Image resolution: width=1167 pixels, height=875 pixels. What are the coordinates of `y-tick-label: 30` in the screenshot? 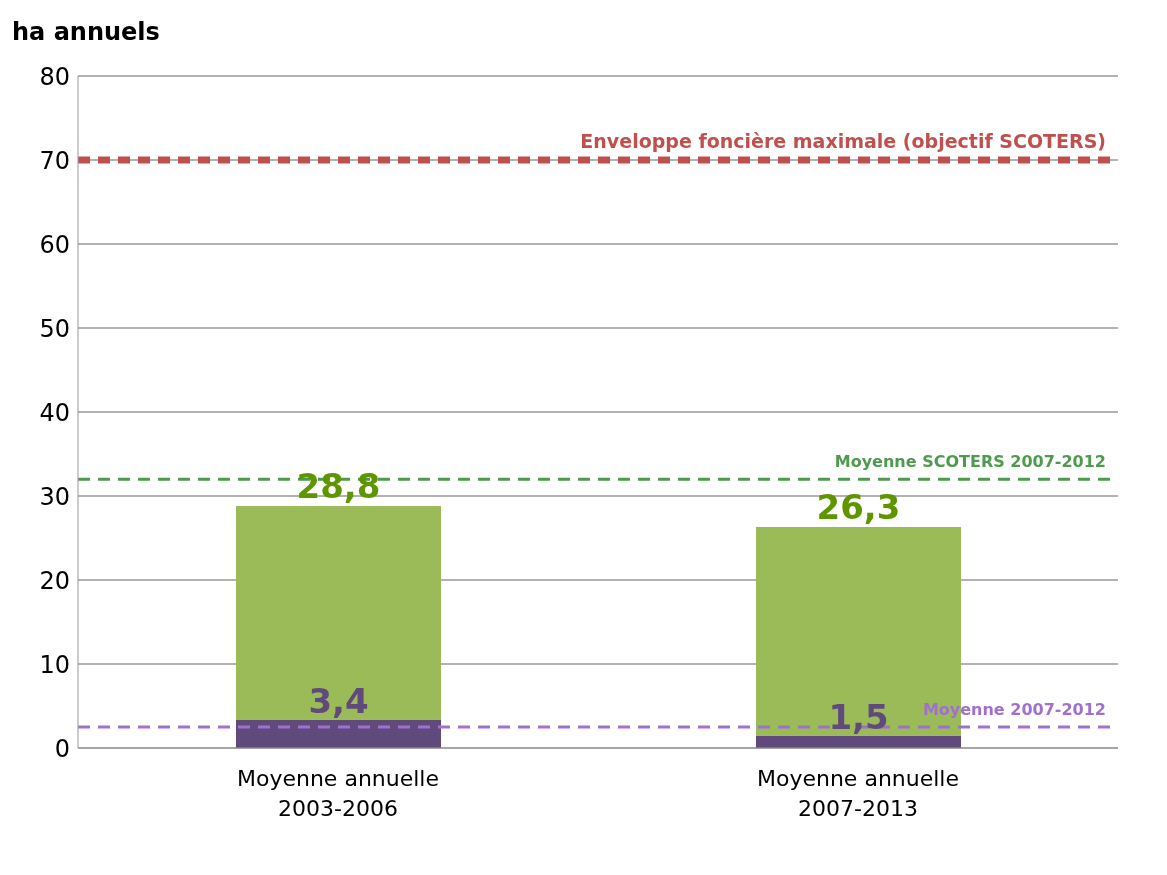 It's located at (54, 496).